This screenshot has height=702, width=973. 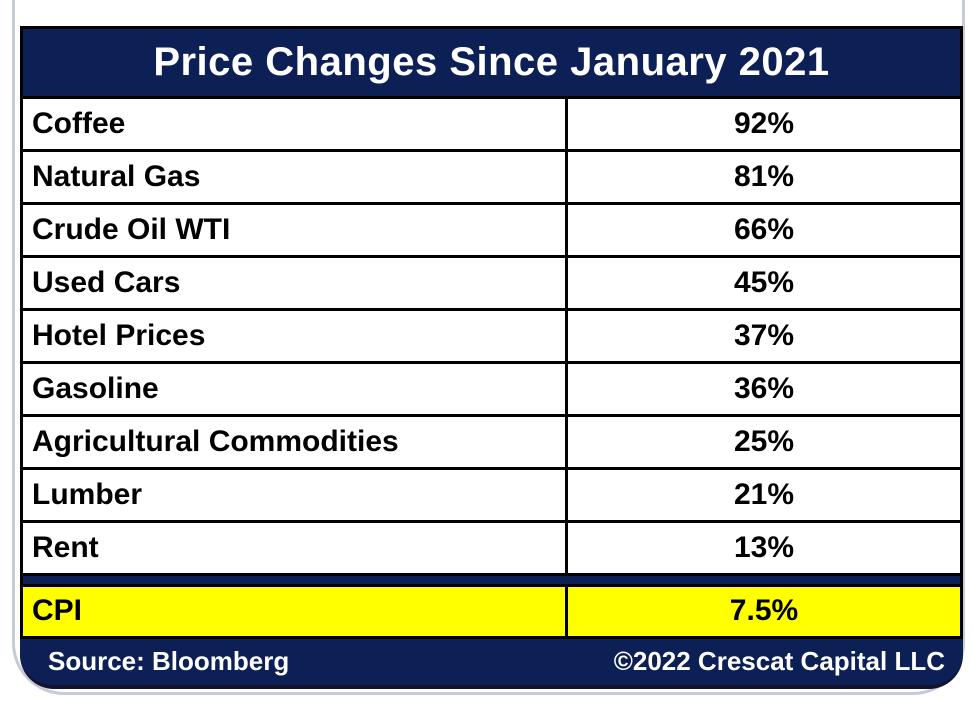 What do you see at coordinates (294, 611) in the screenshot?
I see `row-label-cpi: CPI` at bounding box center [294, 611].